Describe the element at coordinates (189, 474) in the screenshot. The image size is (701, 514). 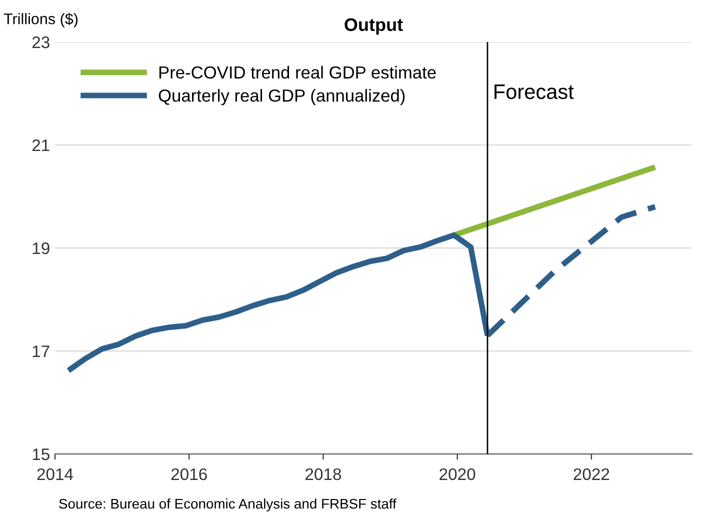
I see `x-tick-label: 2016` at that location.